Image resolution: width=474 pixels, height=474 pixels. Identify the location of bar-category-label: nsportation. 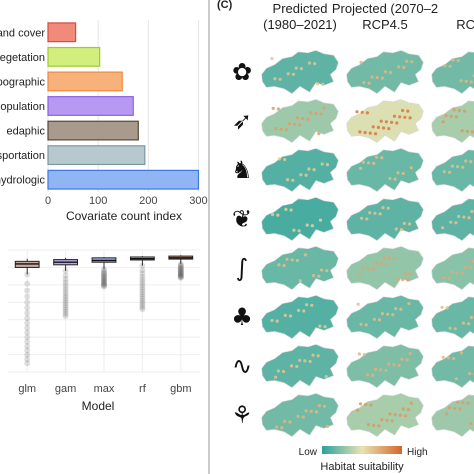
(22, 156).